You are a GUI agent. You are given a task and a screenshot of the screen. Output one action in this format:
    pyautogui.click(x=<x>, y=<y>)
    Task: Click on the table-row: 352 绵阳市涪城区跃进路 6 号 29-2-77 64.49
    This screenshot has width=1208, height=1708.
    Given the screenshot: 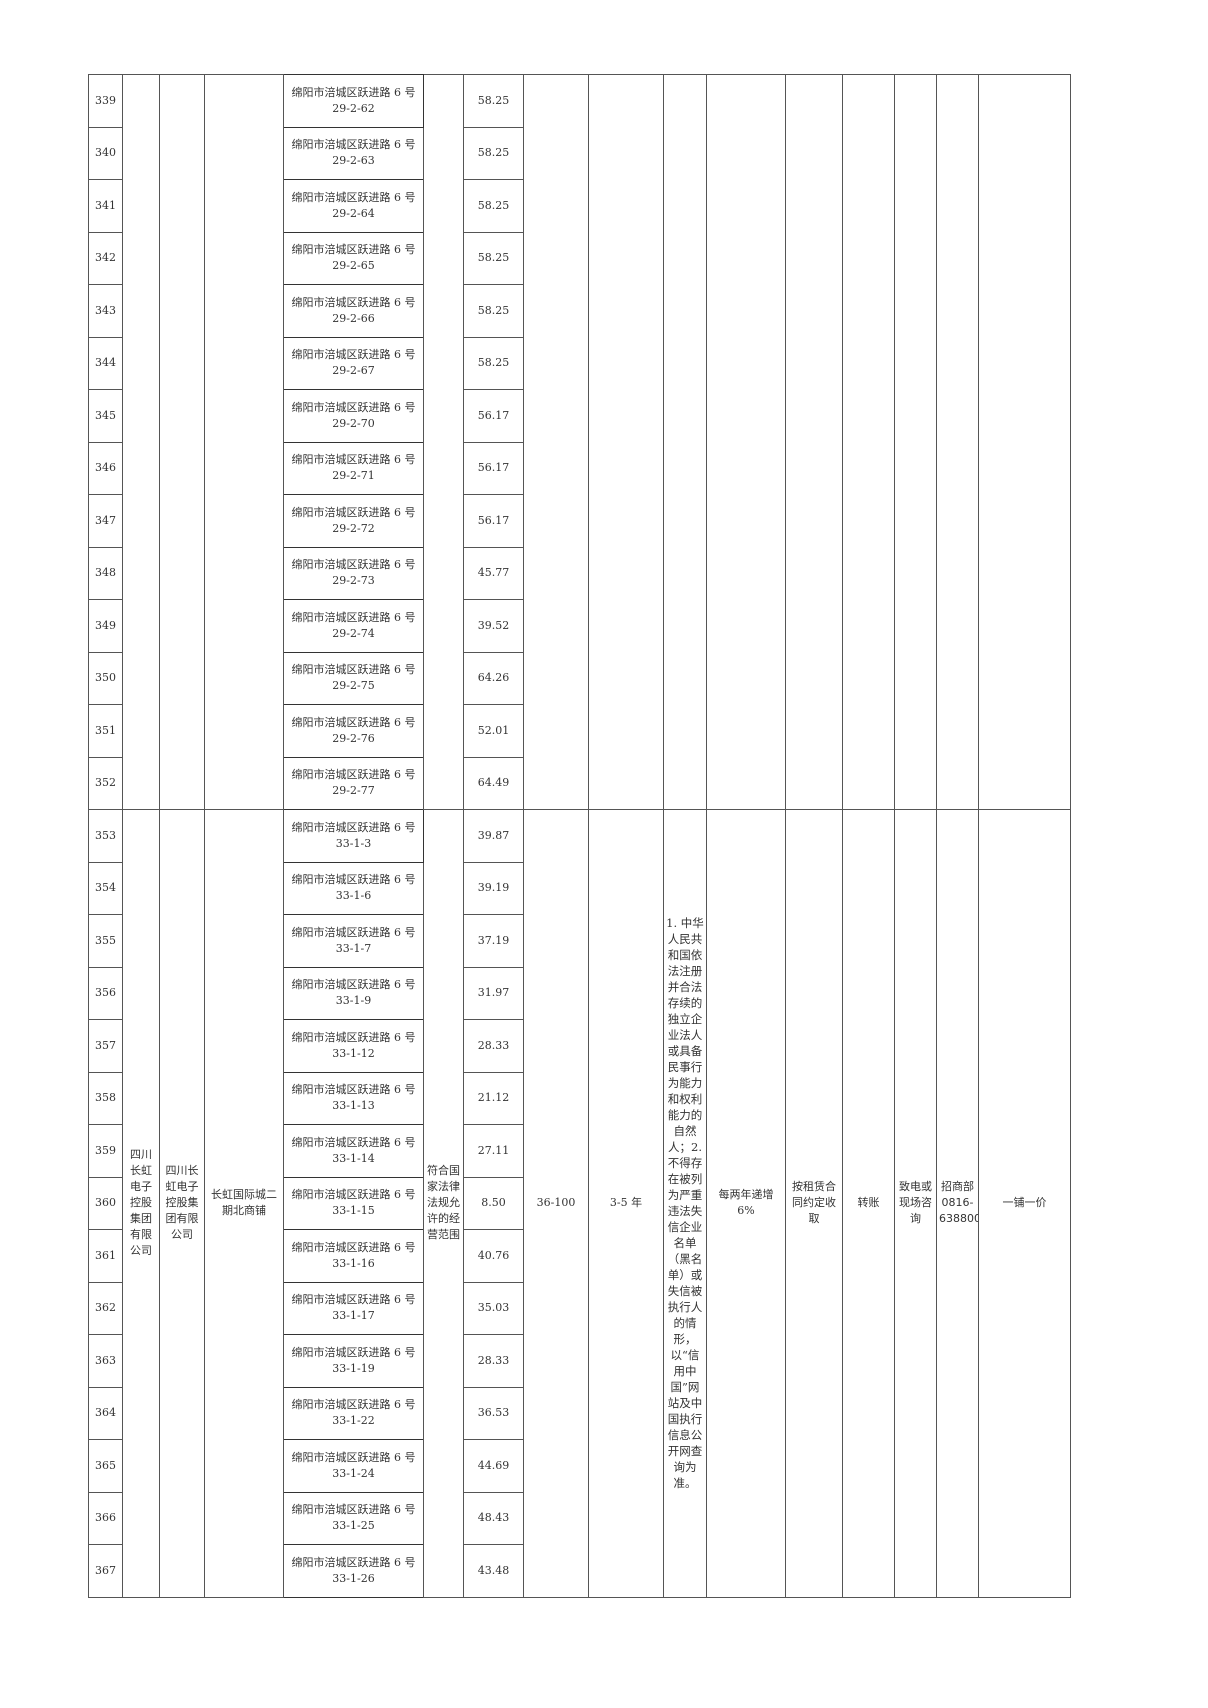 What is the action you would take?
    pyautogui.click(x=603, y=783)
    